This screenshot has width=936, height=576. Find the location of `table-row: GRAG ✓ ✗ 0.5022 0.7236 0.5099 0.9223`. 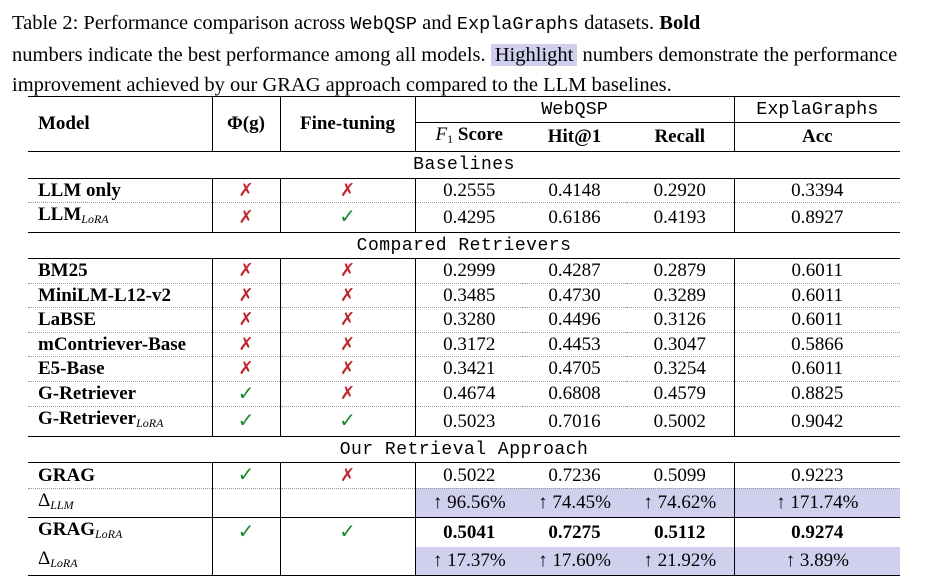

table-row: GRAG ✓ ✗ 0.5022 0.7236 0.5099 0.9223 is located at coordinates (464, 475).